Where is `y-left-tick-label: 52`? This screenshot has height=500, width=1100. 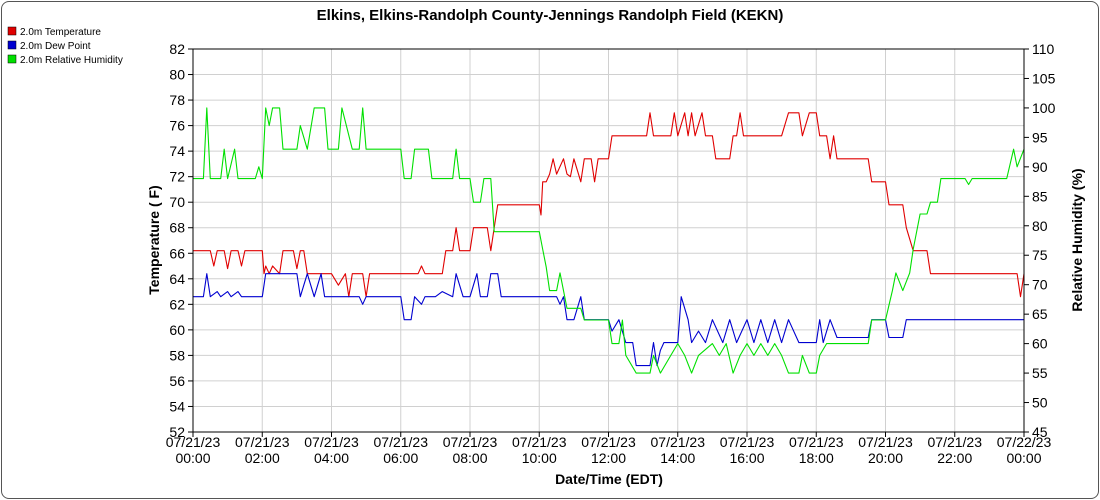 y-left-tick-label: 52 is located at coordinates (177, 432).